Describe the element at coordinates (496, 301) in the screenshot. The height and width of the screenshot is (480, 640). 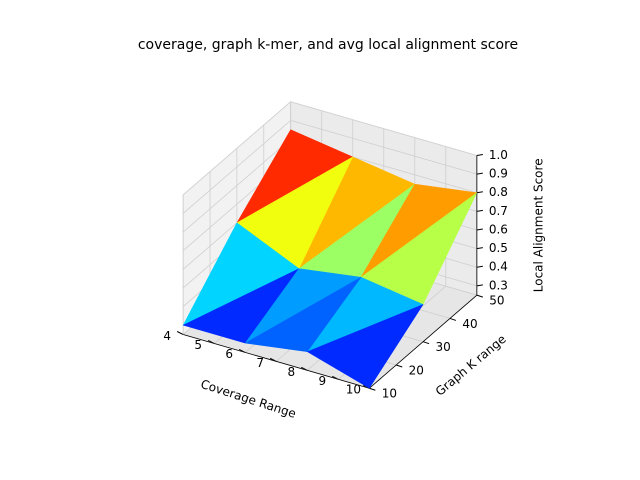
I see `y-tick-label: 50` at that location.